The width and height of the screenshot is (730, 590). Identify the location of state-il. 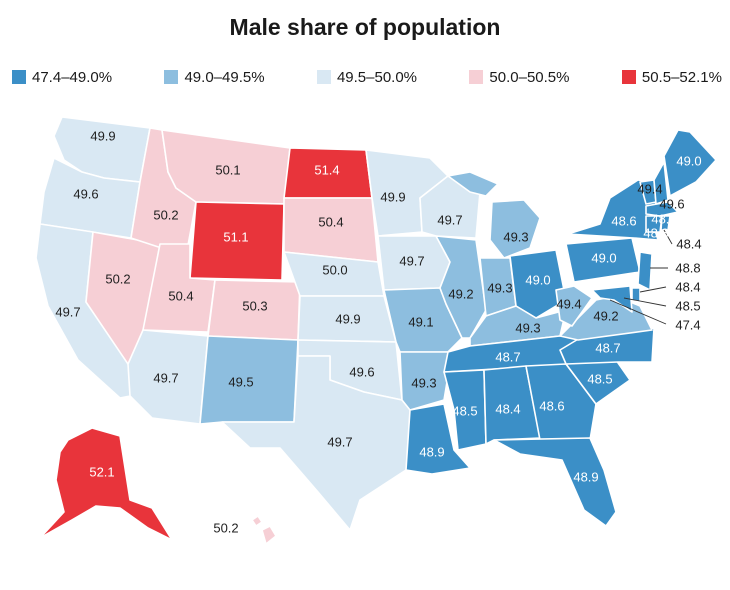
(461, 287).